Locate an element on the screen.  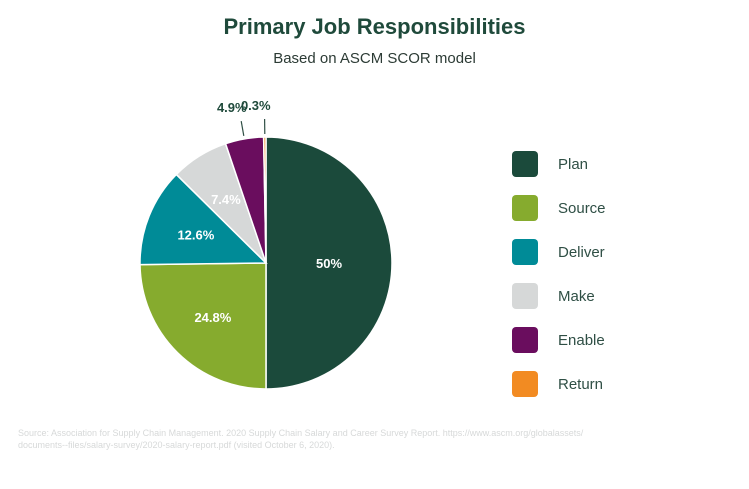
leader-line-enable is located at coordinates (242, 128).